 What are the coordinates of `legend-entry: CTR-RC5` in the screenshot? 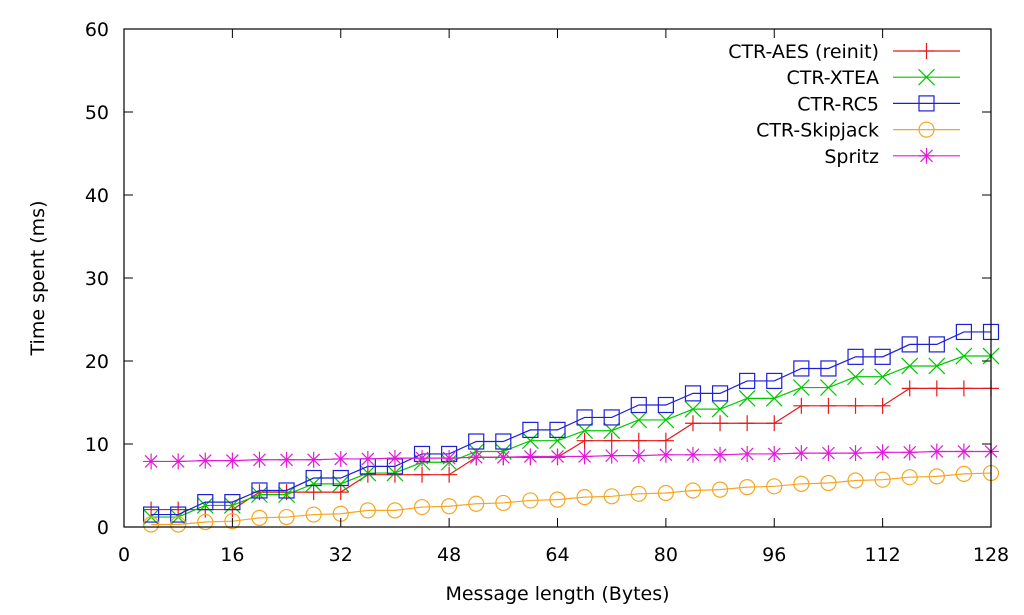 It's located at (878, 104).